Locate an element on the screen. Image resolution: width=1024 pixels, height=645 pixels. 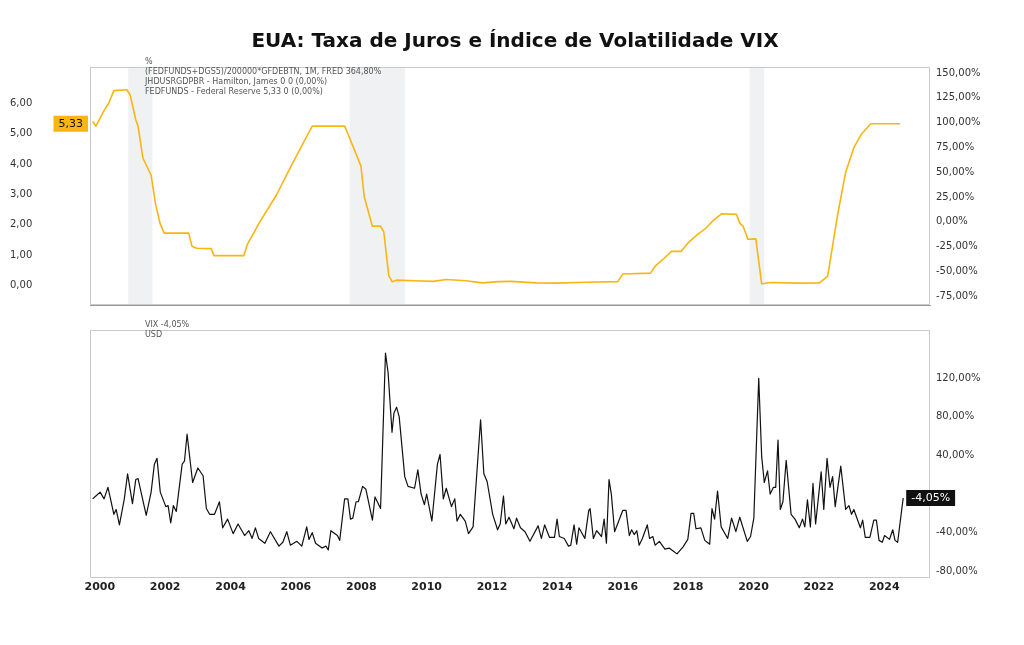
annotation: 5,33 is located at coordinates (70, 123).